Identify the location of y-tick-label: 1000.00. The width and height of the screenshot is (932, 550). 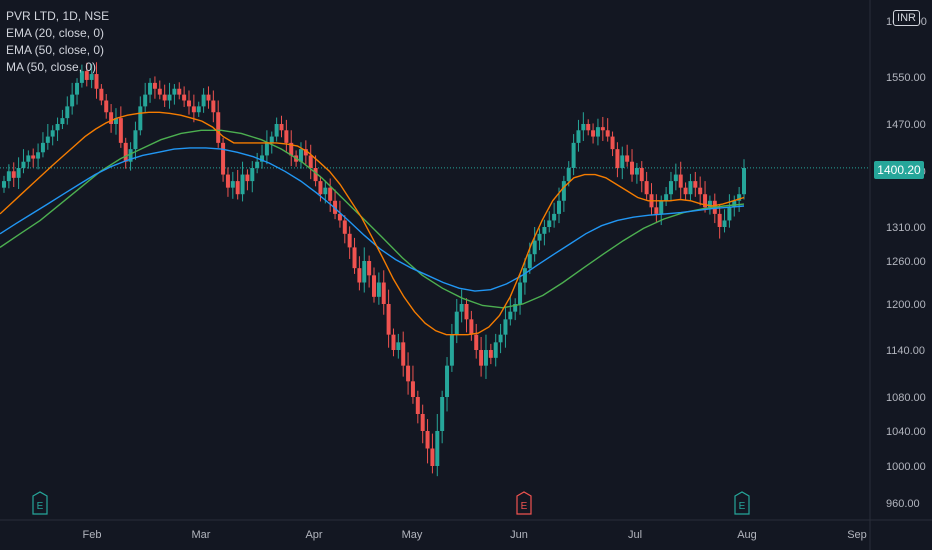
(906, 467).